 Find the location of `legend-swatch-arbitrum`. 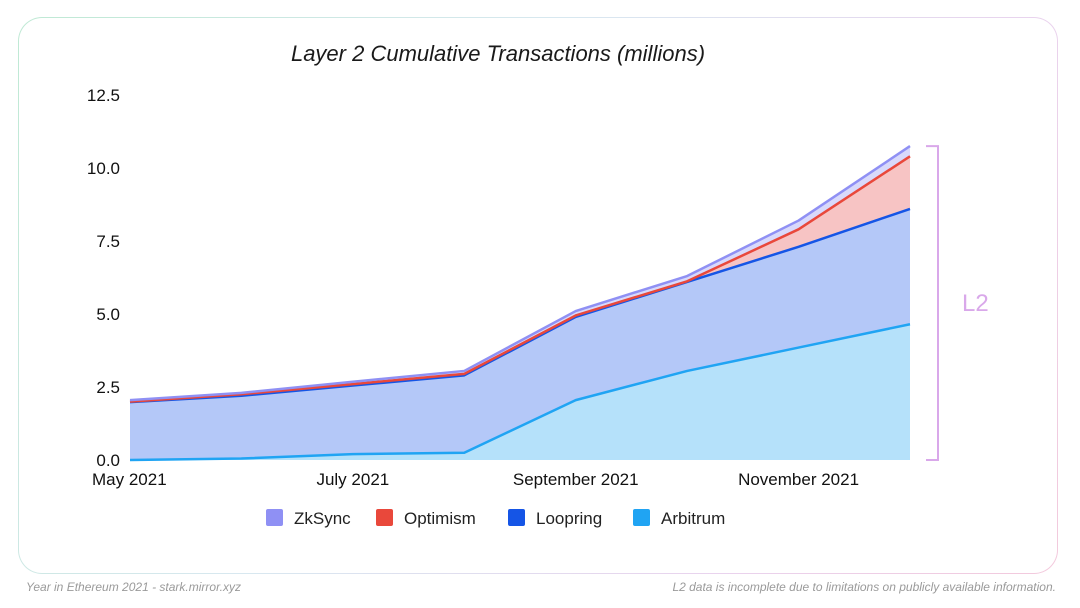

legend-swatch-arbitrum is located at coordinates (641, 517).